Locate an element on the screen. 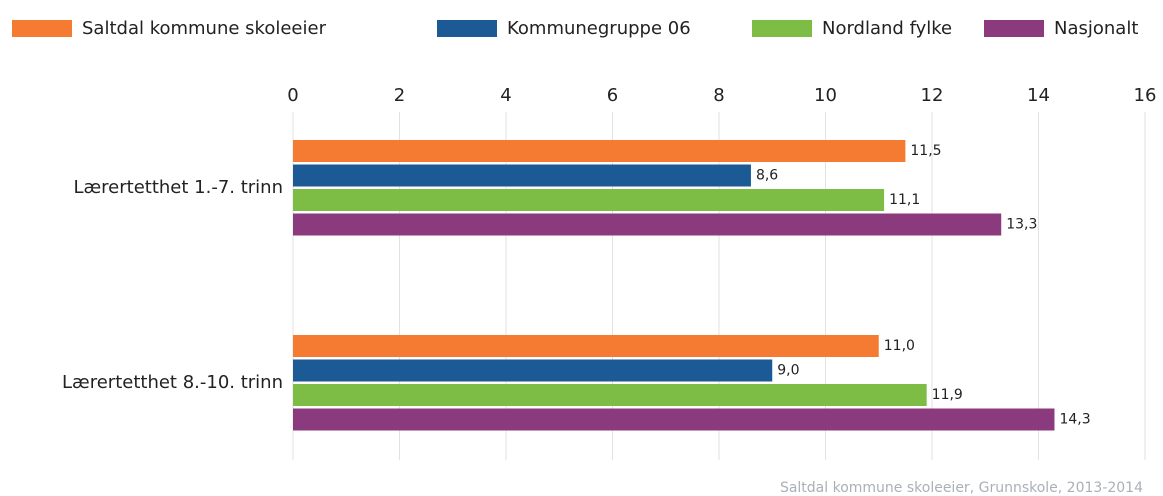  data-label: 9,0 is located at coordinates (788, 371).